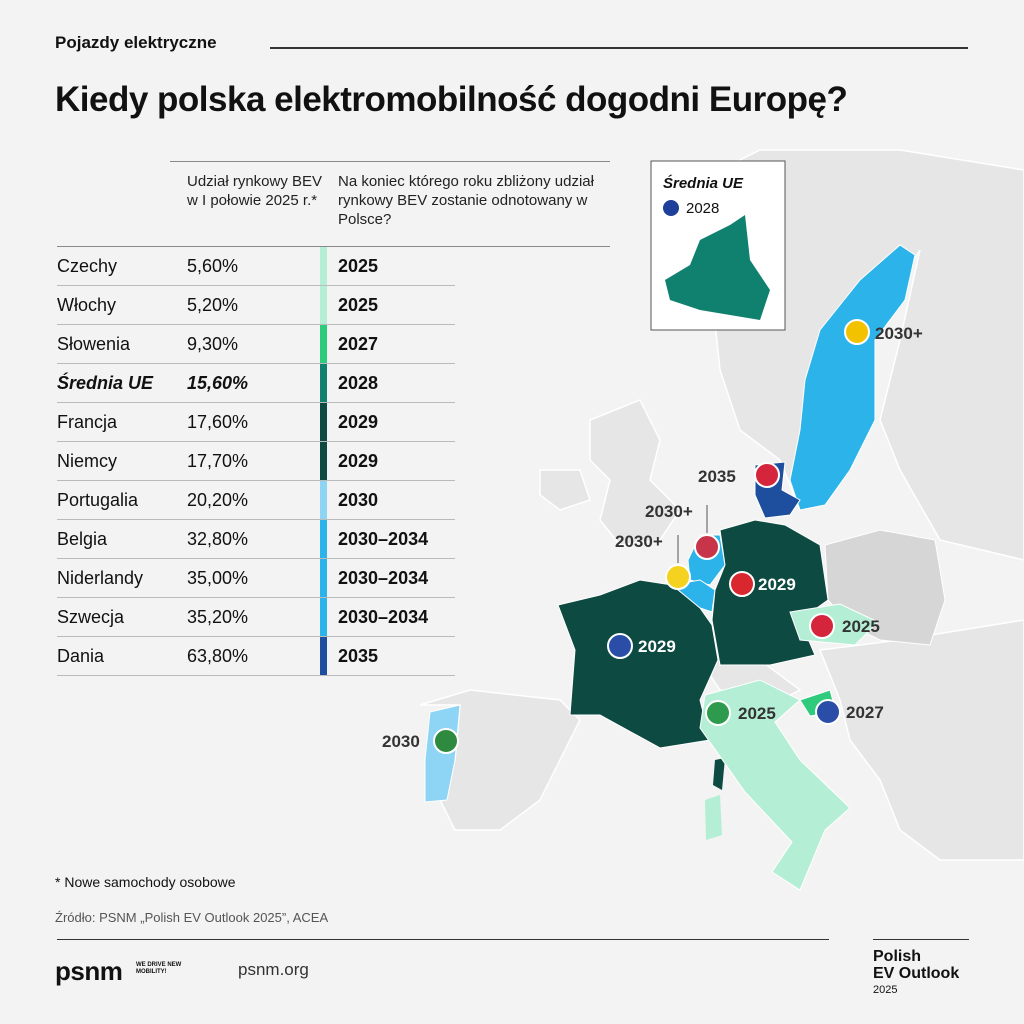  What do you see at coordinates (401, 741) in the screenshot?
I see `map-label: 2030` at bounding box center [401, 741].